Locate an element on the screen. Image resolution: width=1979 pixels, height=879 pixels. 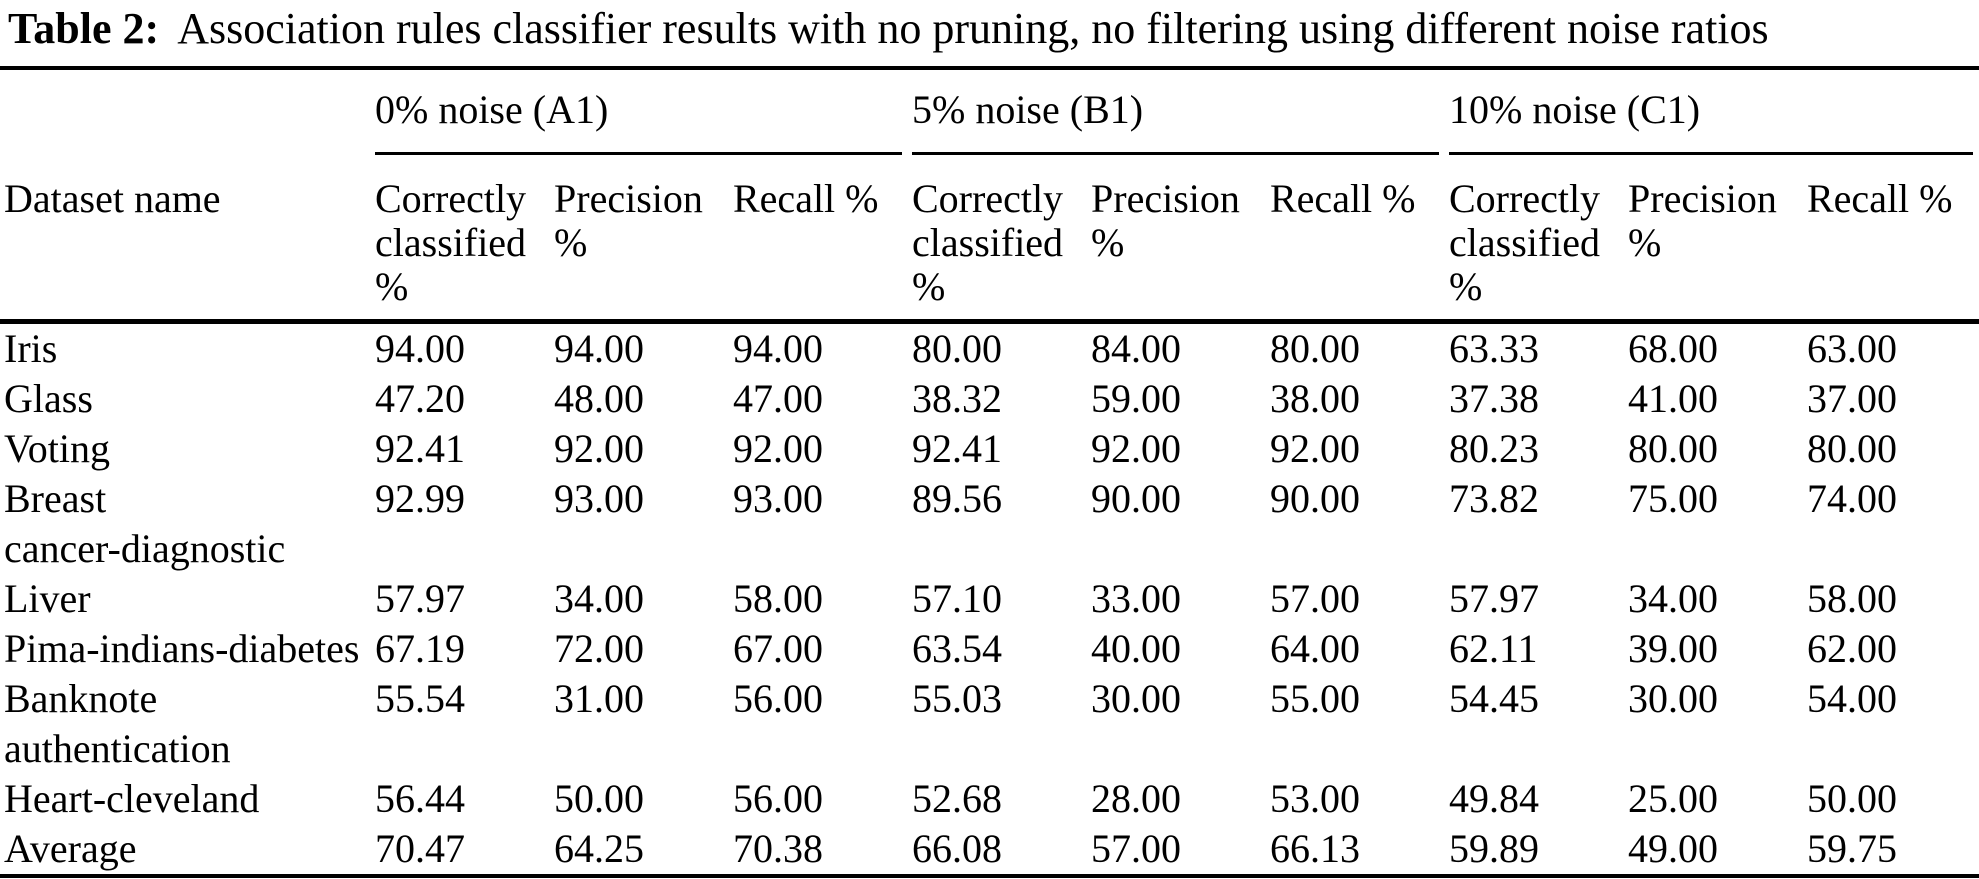
dataset-name-cell: Heart-cleveland is located at coordinates (132, 798).